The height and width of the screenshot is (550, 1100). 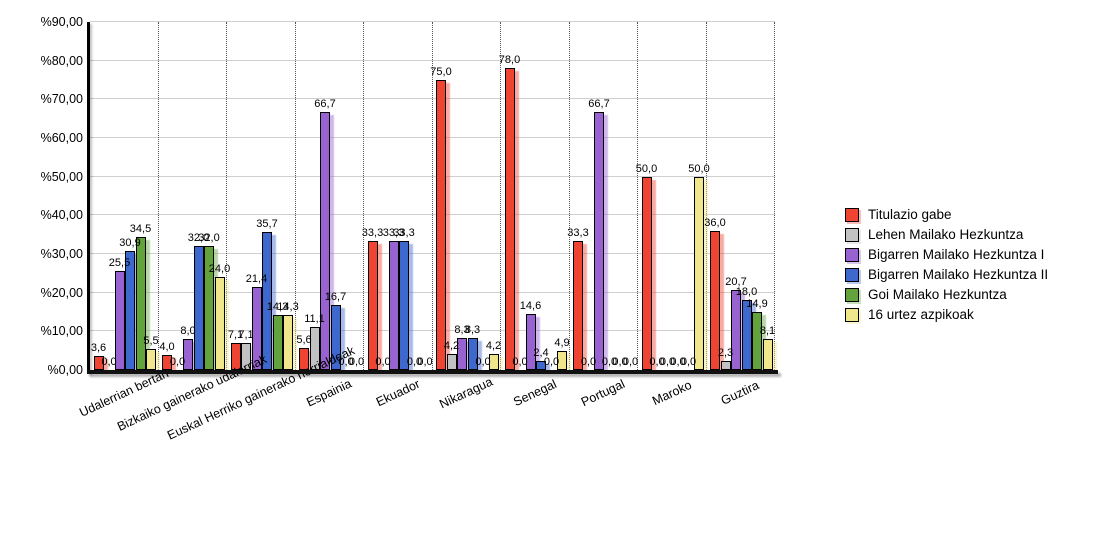 What do you see at coordinates (739, 215) in the screenshot?
I see `category-group: 36,0 2,3 20,7 18,0 14,9 8,1 Guztira` at bounding box center [739, 215].